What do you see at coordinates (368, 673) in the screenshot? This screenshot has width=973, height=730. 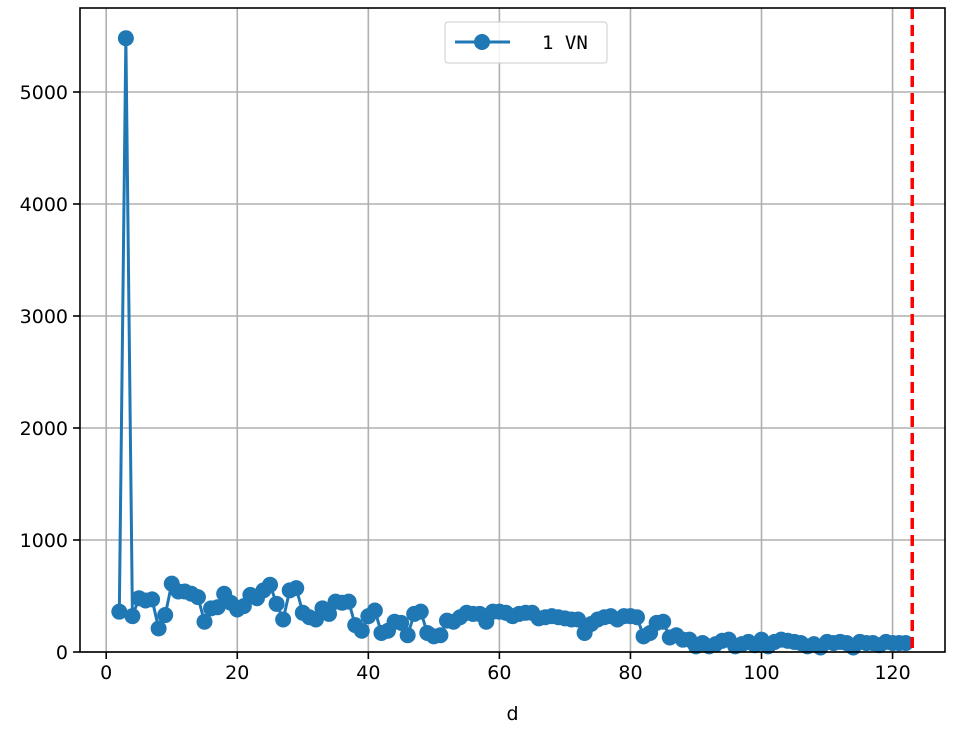 I see `x-tick-label: 40` at bounding box center [368, 673].